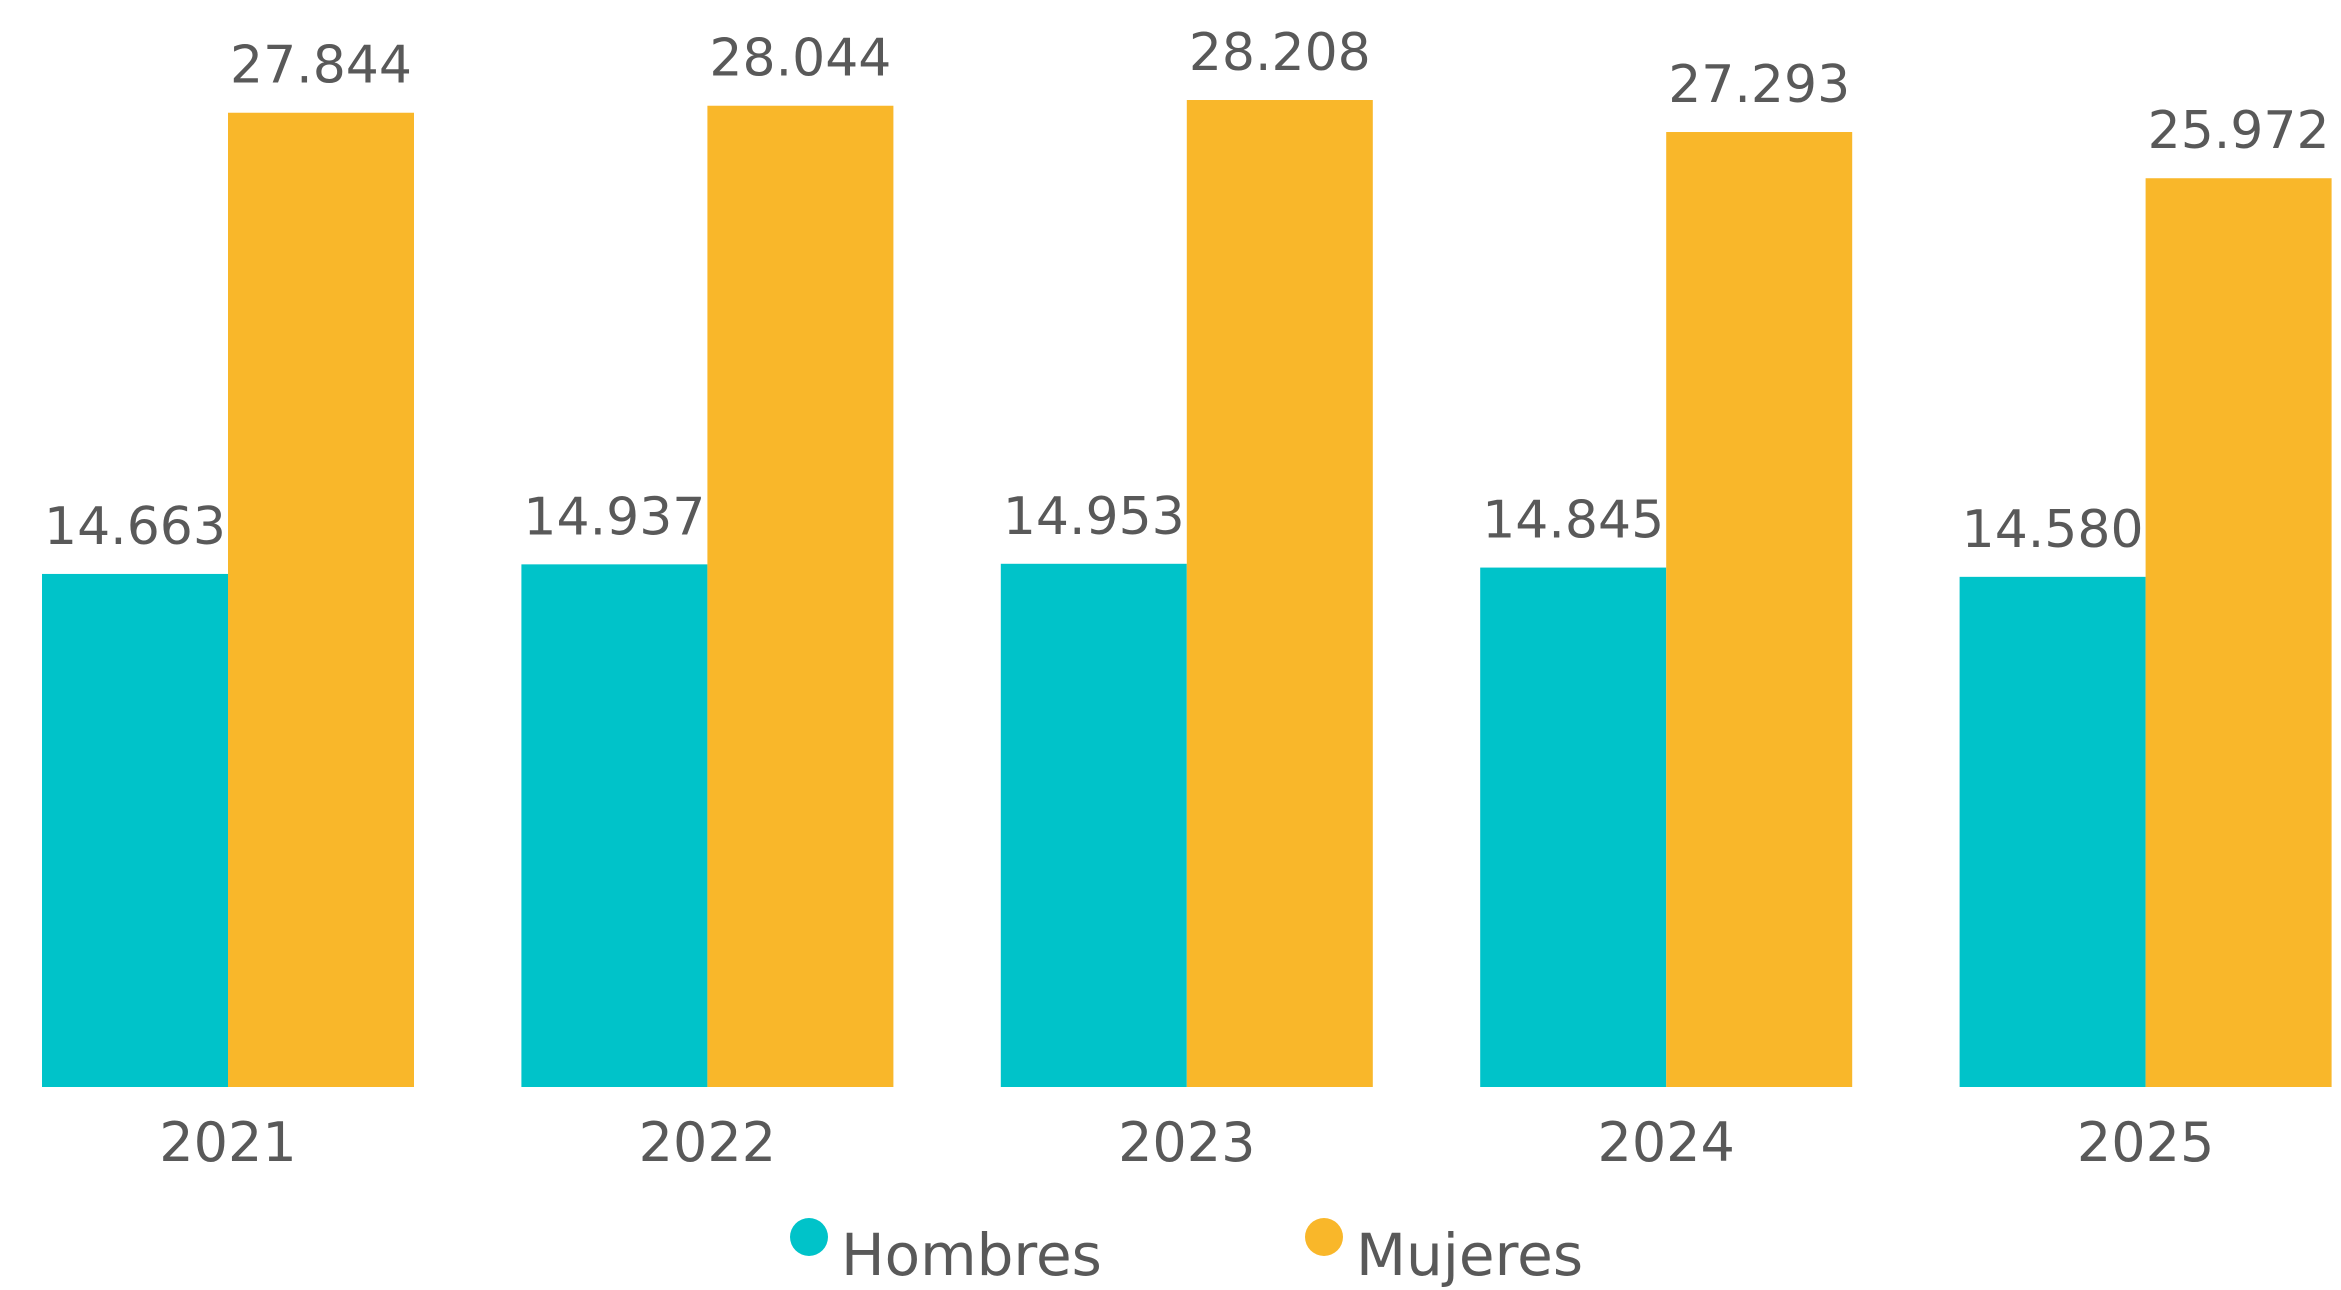 The image size is (2341, 1290). Describe the element at coordinates (2239, 131) in the screenshot. I see `value-label: 25.972` at that location.